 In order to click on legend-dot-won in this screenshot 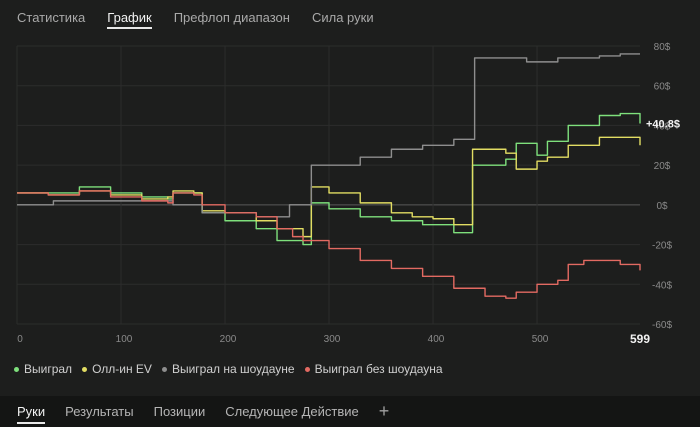, I will do `click(16, 369)`.